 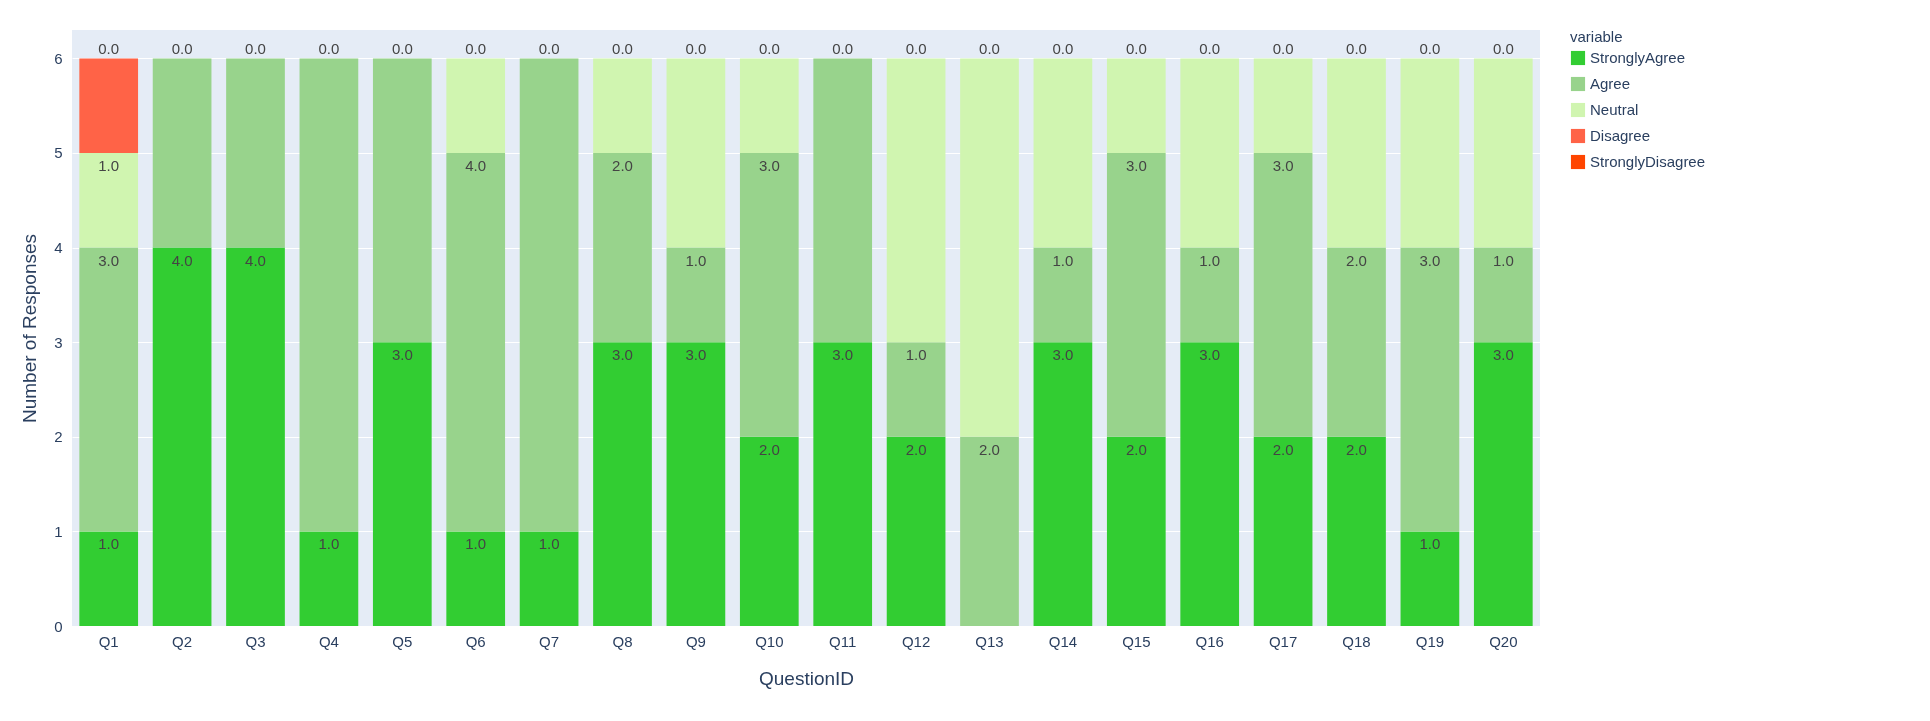 I want to click on x-tick-label: Q9, so click(x=695, y=641).